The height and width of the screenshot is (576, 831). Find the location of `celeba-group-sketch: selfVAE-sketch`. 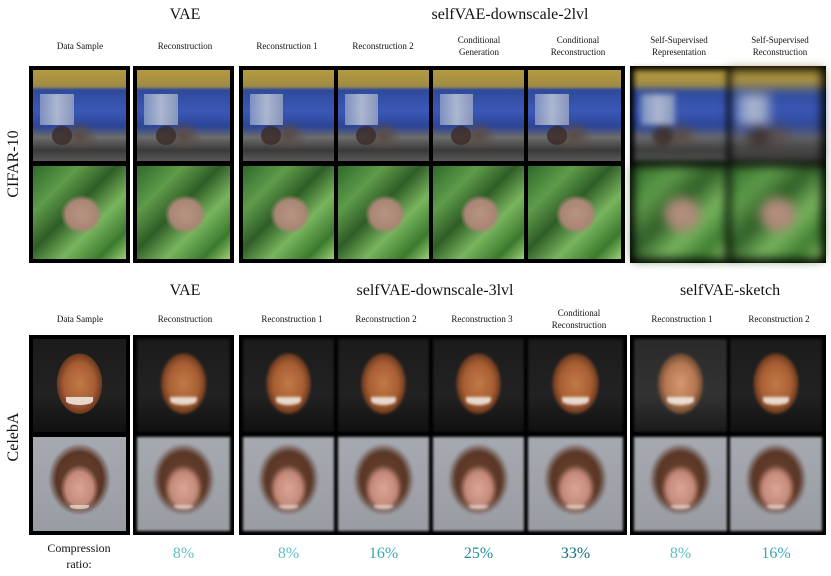

celeba-group-sketch: selfVAE-sketch is located at coordinates (730, 290).